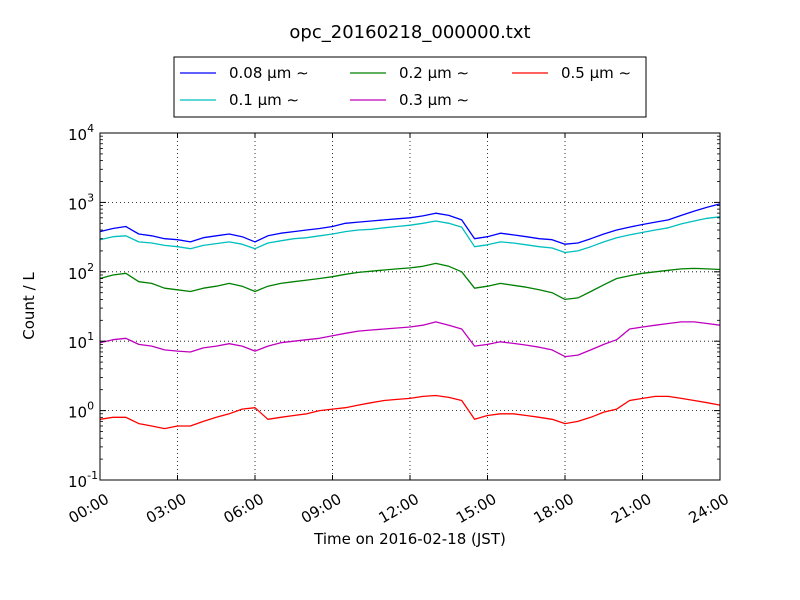 The image size is (800, 600). I want to click on y-tick-exponent: 3, so click(90, 197).